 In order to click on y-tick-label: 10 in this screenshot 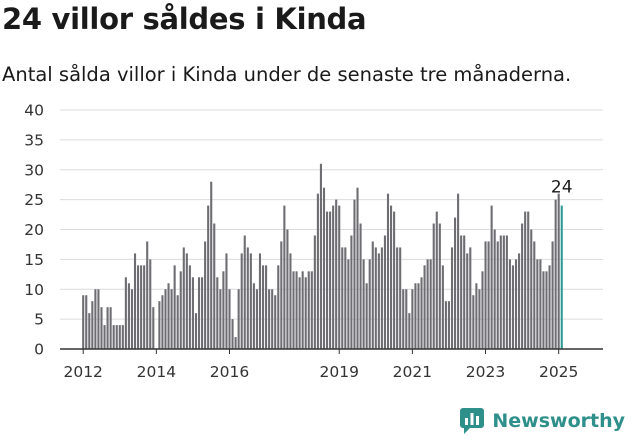, I will do `click(34, 290)`.